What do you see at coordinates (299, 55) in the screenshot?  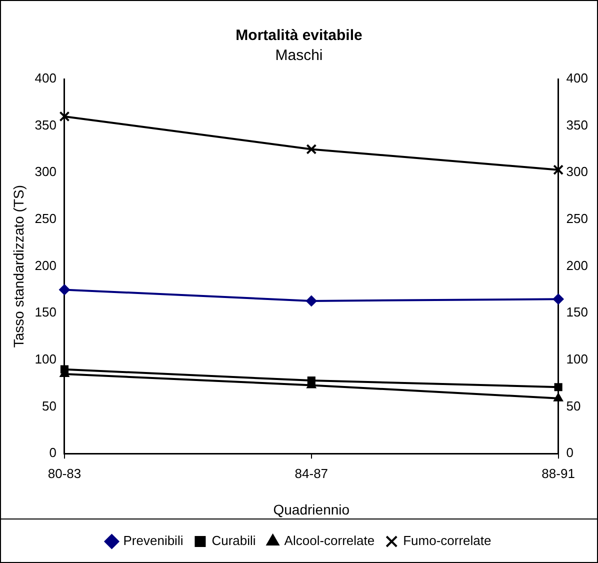 I see `chart-subtitle: Maschi` at bounding box center [299, 55].